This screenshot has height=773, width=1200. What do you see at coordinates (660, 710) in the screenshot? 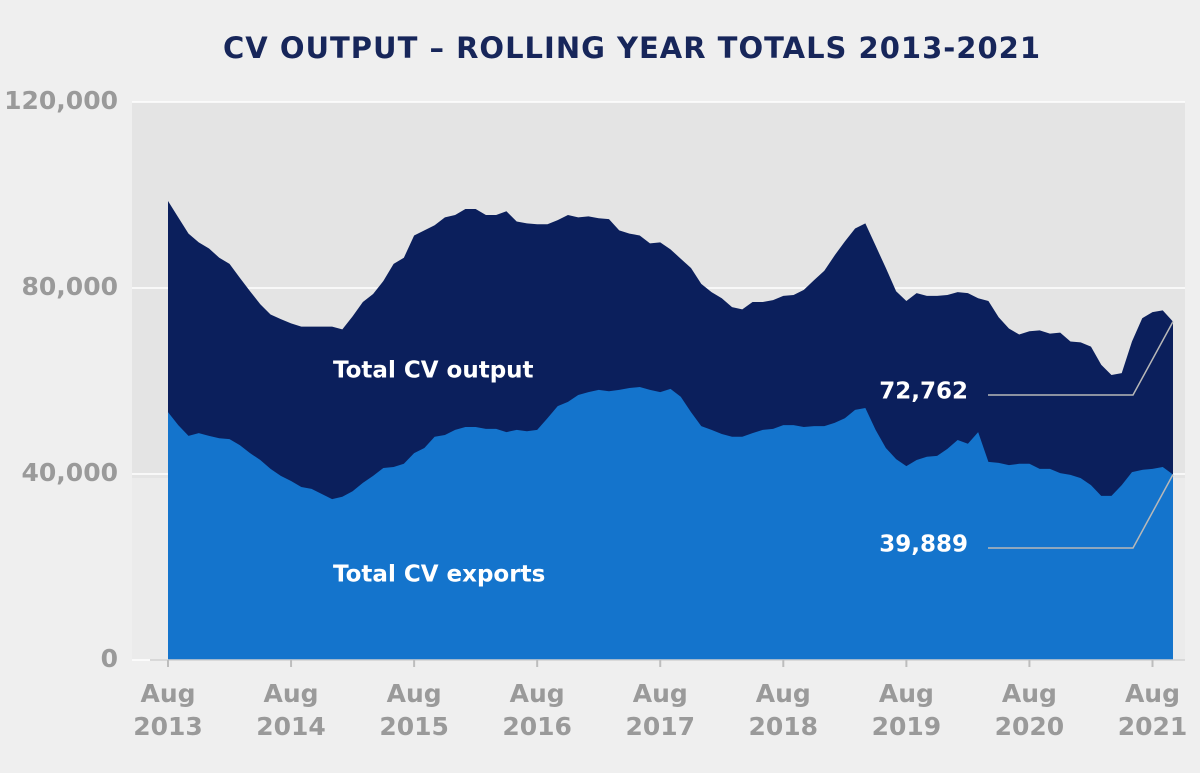
I see `x-tick-label: Aug 2017` at bounding box center [660, 710].